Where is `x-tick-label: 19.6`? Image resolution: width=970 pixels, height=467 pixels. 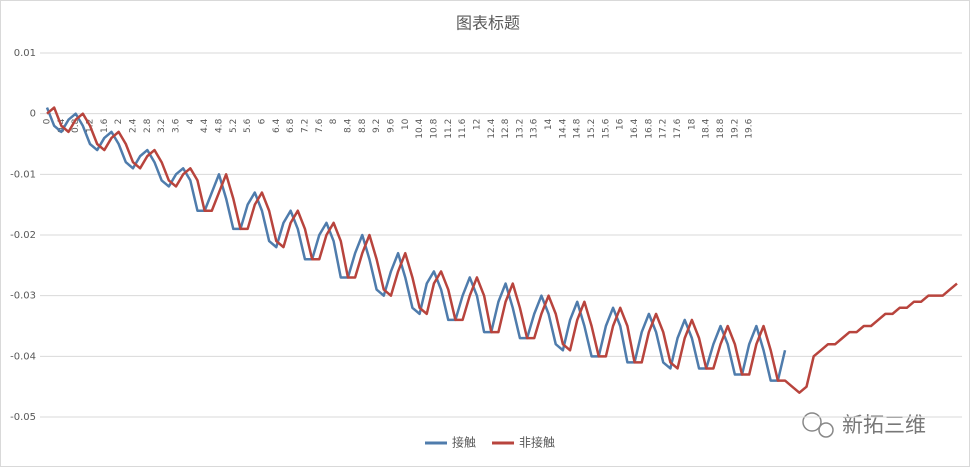 x-tick-label: 19.6 is located at coordinates (750, 128).